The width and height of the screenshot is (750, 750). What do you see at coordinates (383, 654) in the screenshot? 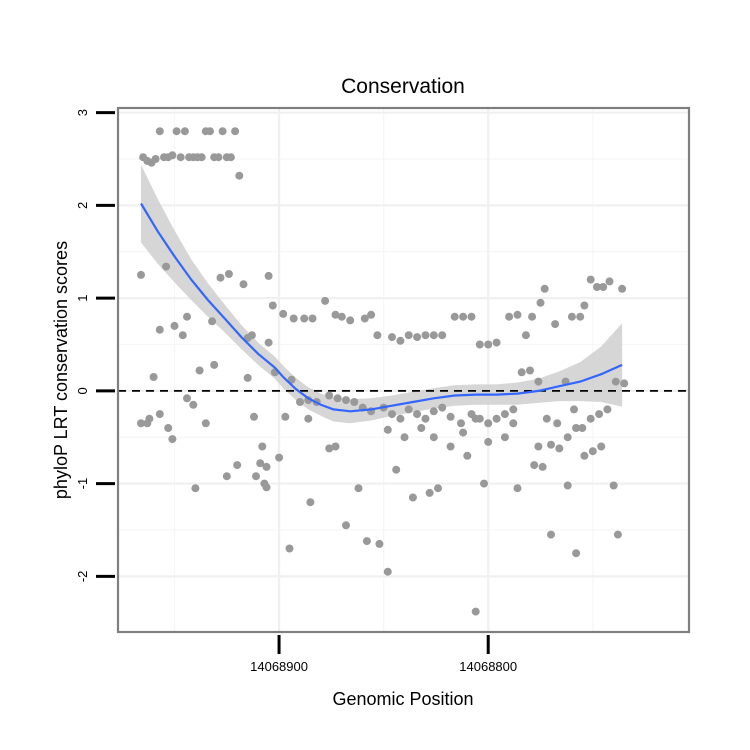
I see `x-axis: 14068900 14068800` at bounding box center [383, 654].